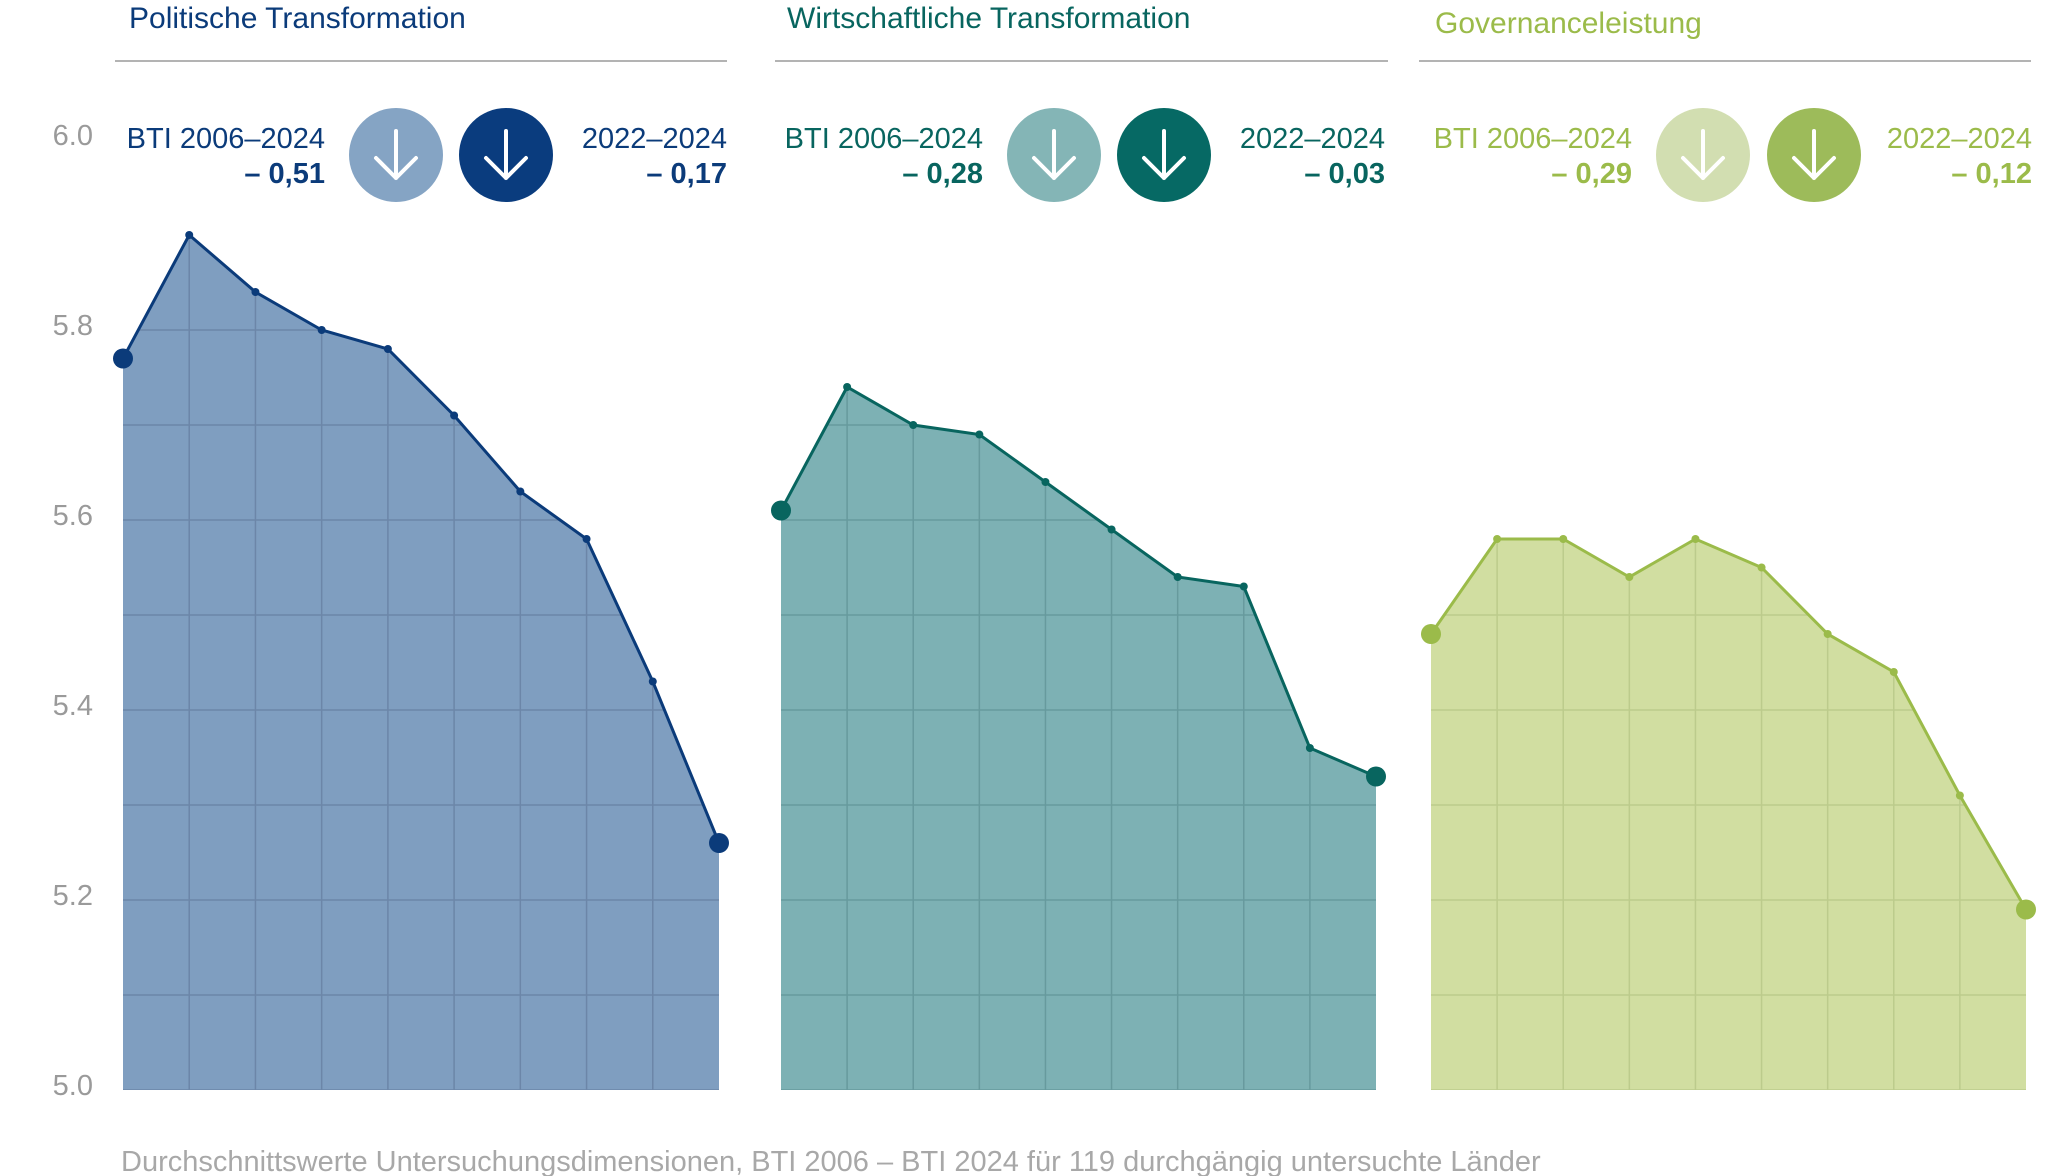 The width and height of the screenshot is (2067, 1176). What do you see at coordinates (73, 516) in the screenshot?
I see `y-tick-label-3: 5.6` at bounding box center [73, 516].